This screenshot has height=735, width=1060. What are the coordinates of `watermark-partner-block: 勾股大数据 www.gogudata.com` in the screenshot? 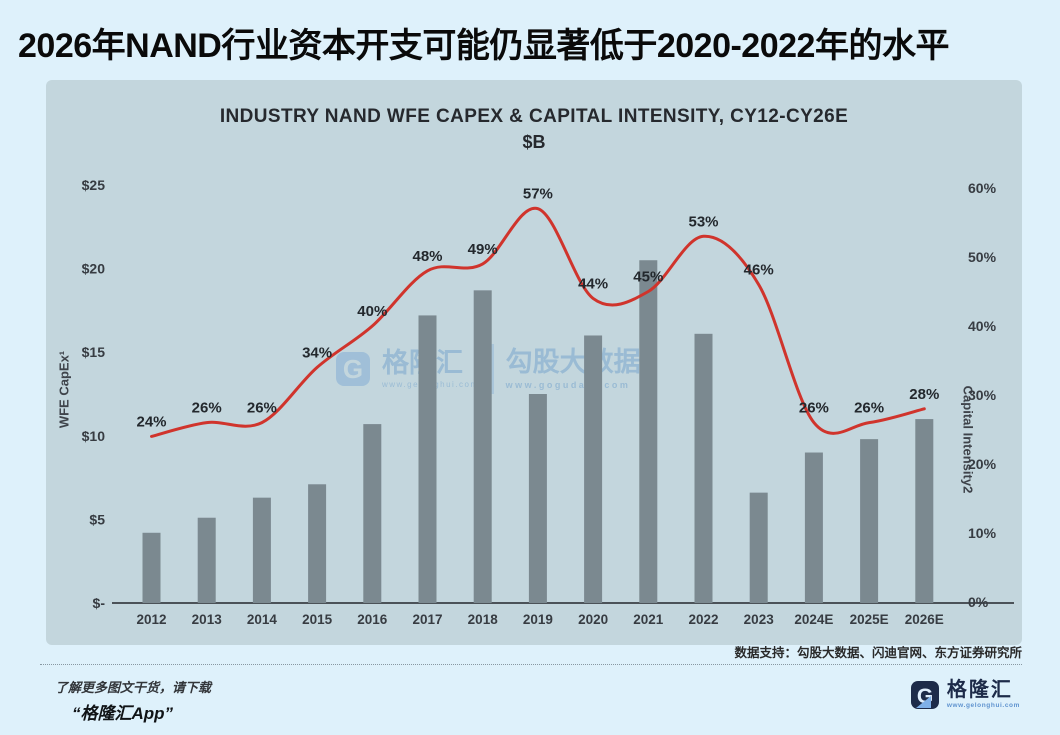 It's located at (573, 368).